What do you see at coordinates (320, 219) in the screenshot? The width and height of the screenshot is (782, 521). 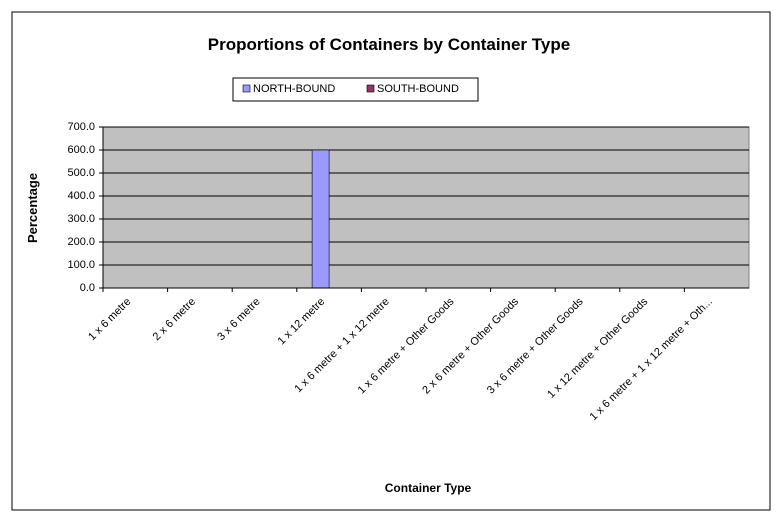 I see `bar` at bounding box center [320, 219].